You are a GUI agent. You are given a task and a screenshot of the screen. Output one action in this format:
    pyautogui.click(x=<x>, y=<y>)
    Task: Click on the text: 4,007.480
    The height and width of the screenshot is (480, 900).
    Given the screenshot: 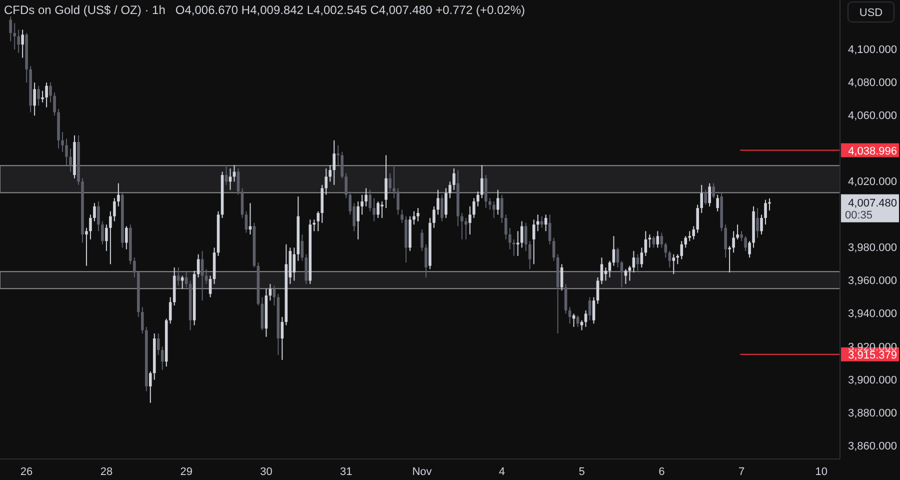 What is the action you would take?
    pyautogui.click(x=872, y=203)
    